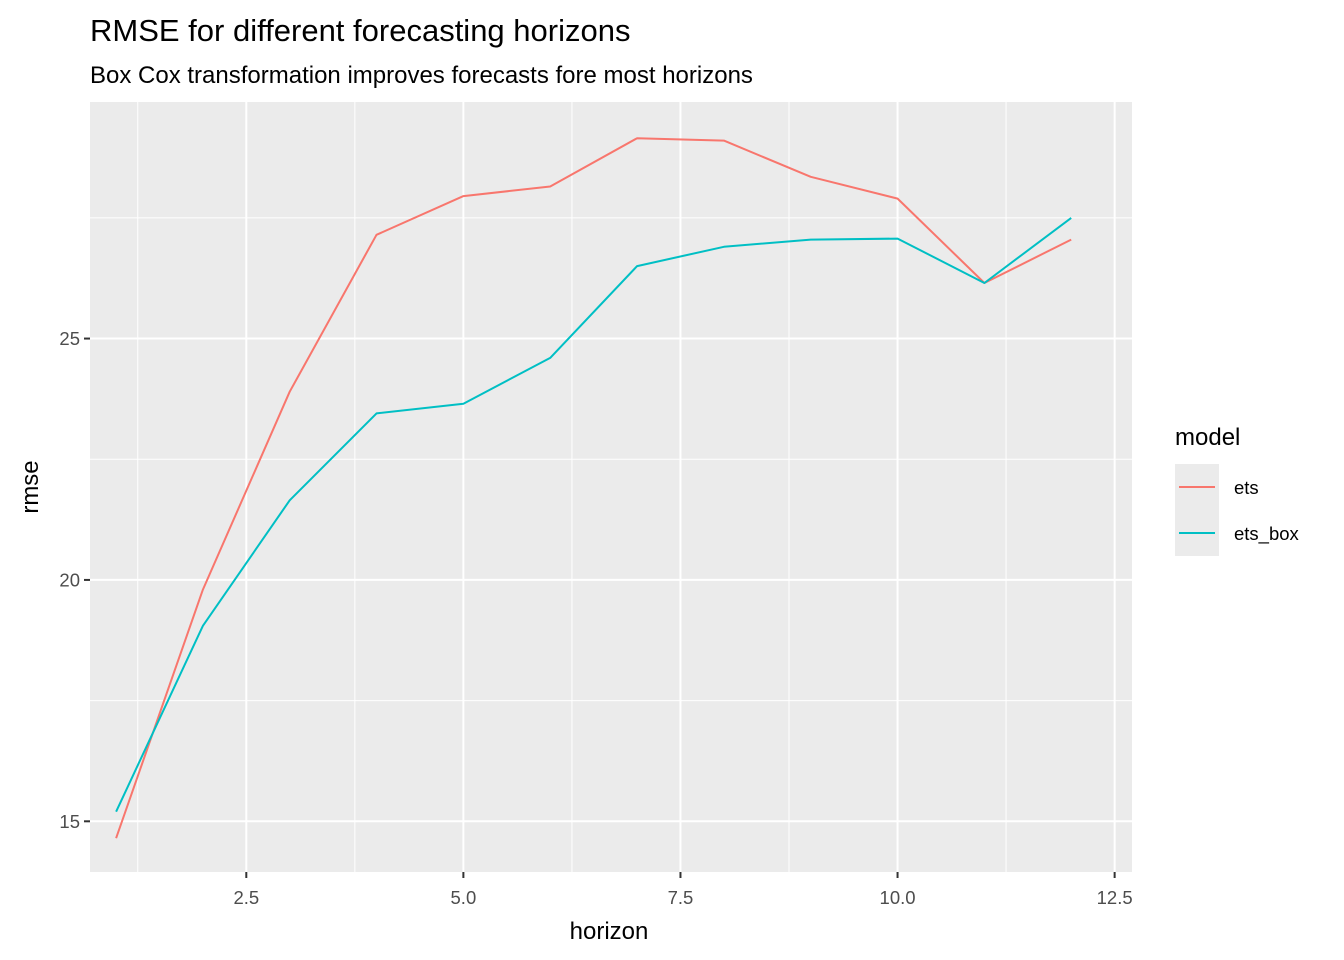  Describe the element at coordinates (898, 897) in the screenshot. I see `x-tick-label: 10.0` at that location.